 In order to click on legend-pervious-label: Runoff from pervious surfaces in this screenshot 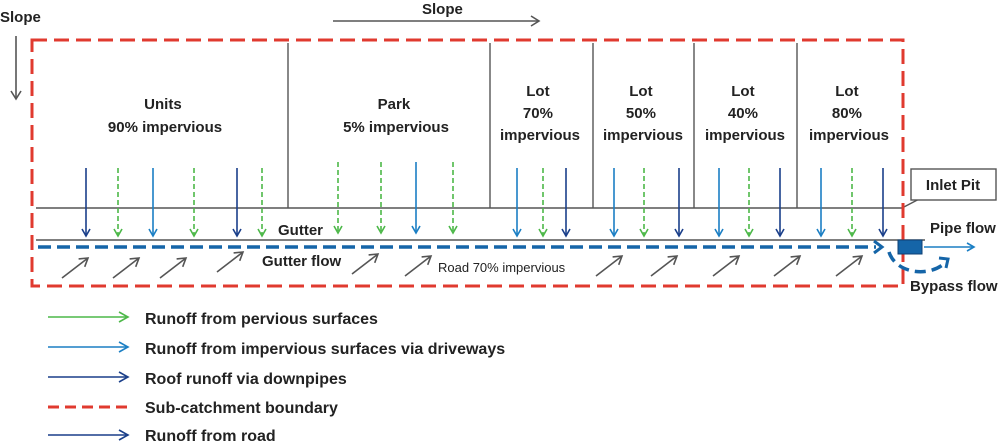, I will do `click(261, 319)`.